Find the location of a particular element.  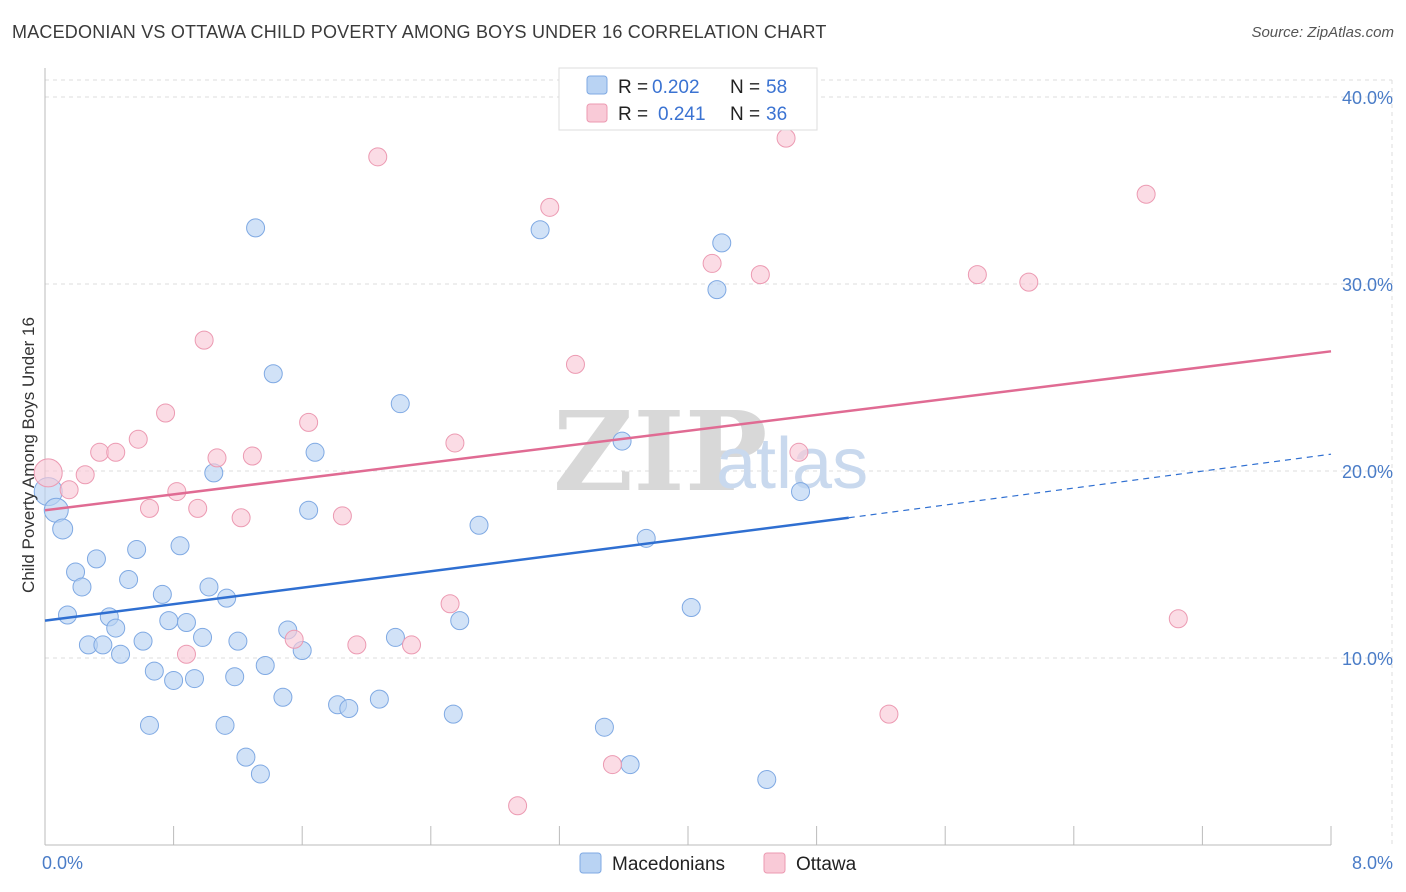

y-tick-labels: 10.0% 20.0% 30.0% 40.0% is located at coordinates (1367, 378).